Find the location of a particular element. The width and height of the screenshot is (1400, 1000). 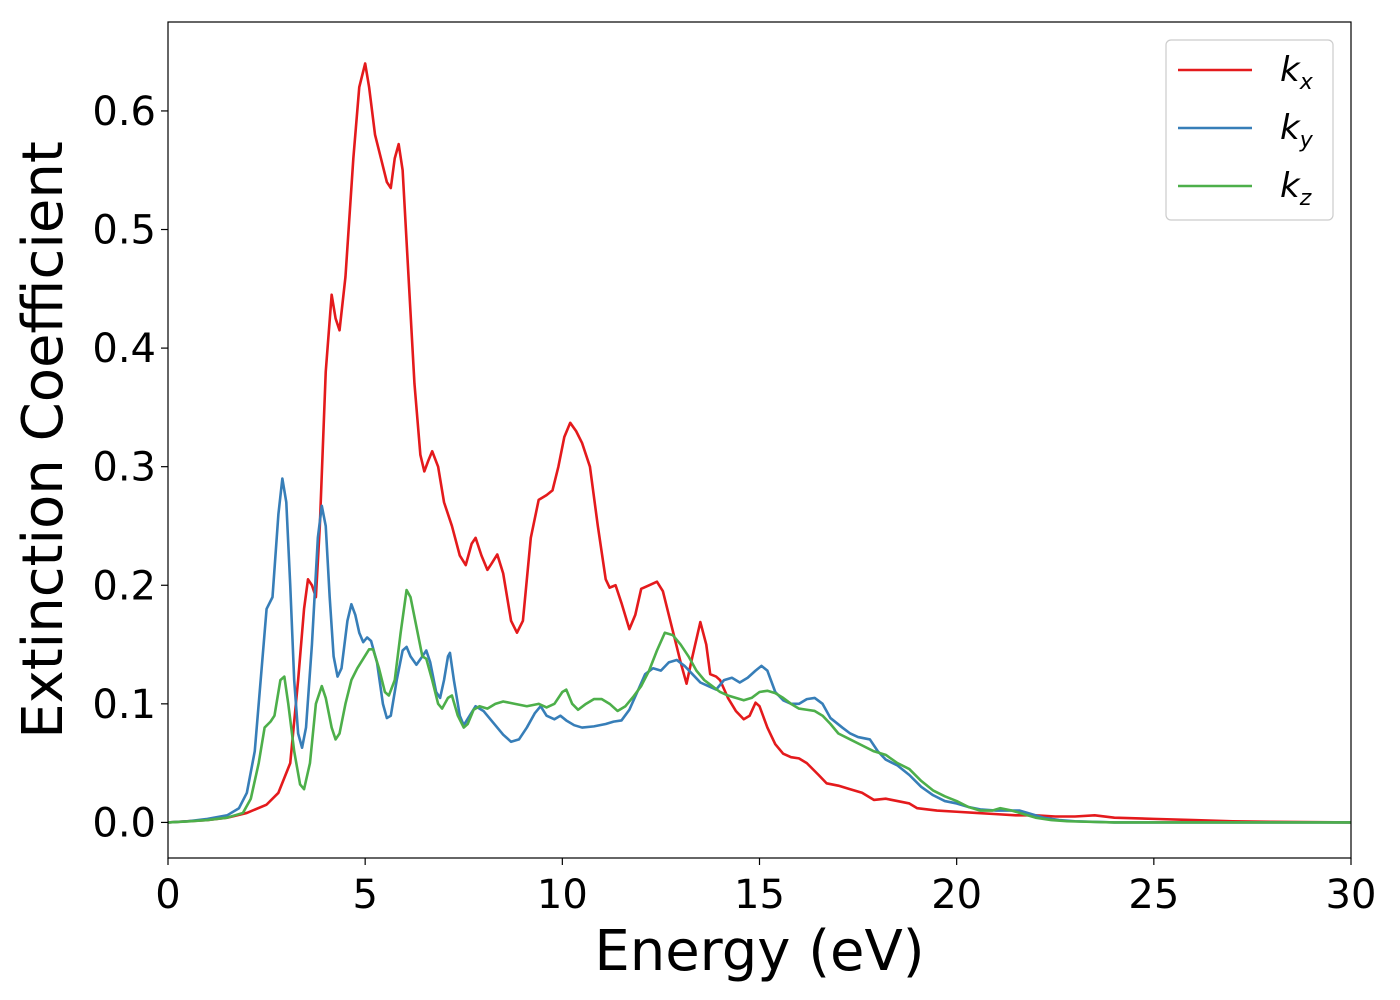

y-tick-label: 0.3 is located at coordinates (124, 468).